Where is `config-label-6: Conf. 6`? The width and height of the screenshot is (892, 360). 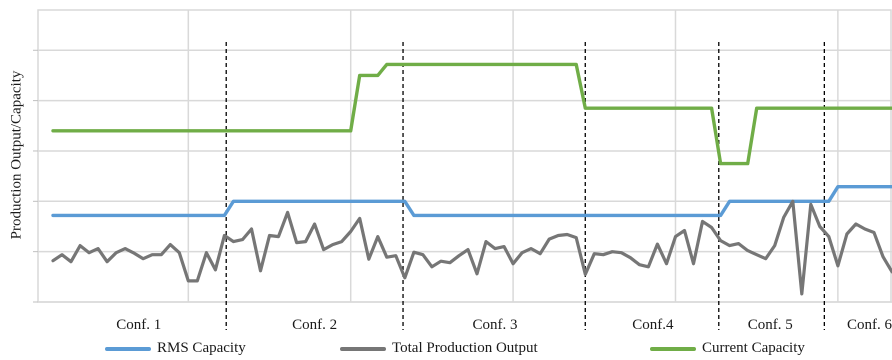
config-label-6: Conf. 6 is located at coordinates (869, 325).